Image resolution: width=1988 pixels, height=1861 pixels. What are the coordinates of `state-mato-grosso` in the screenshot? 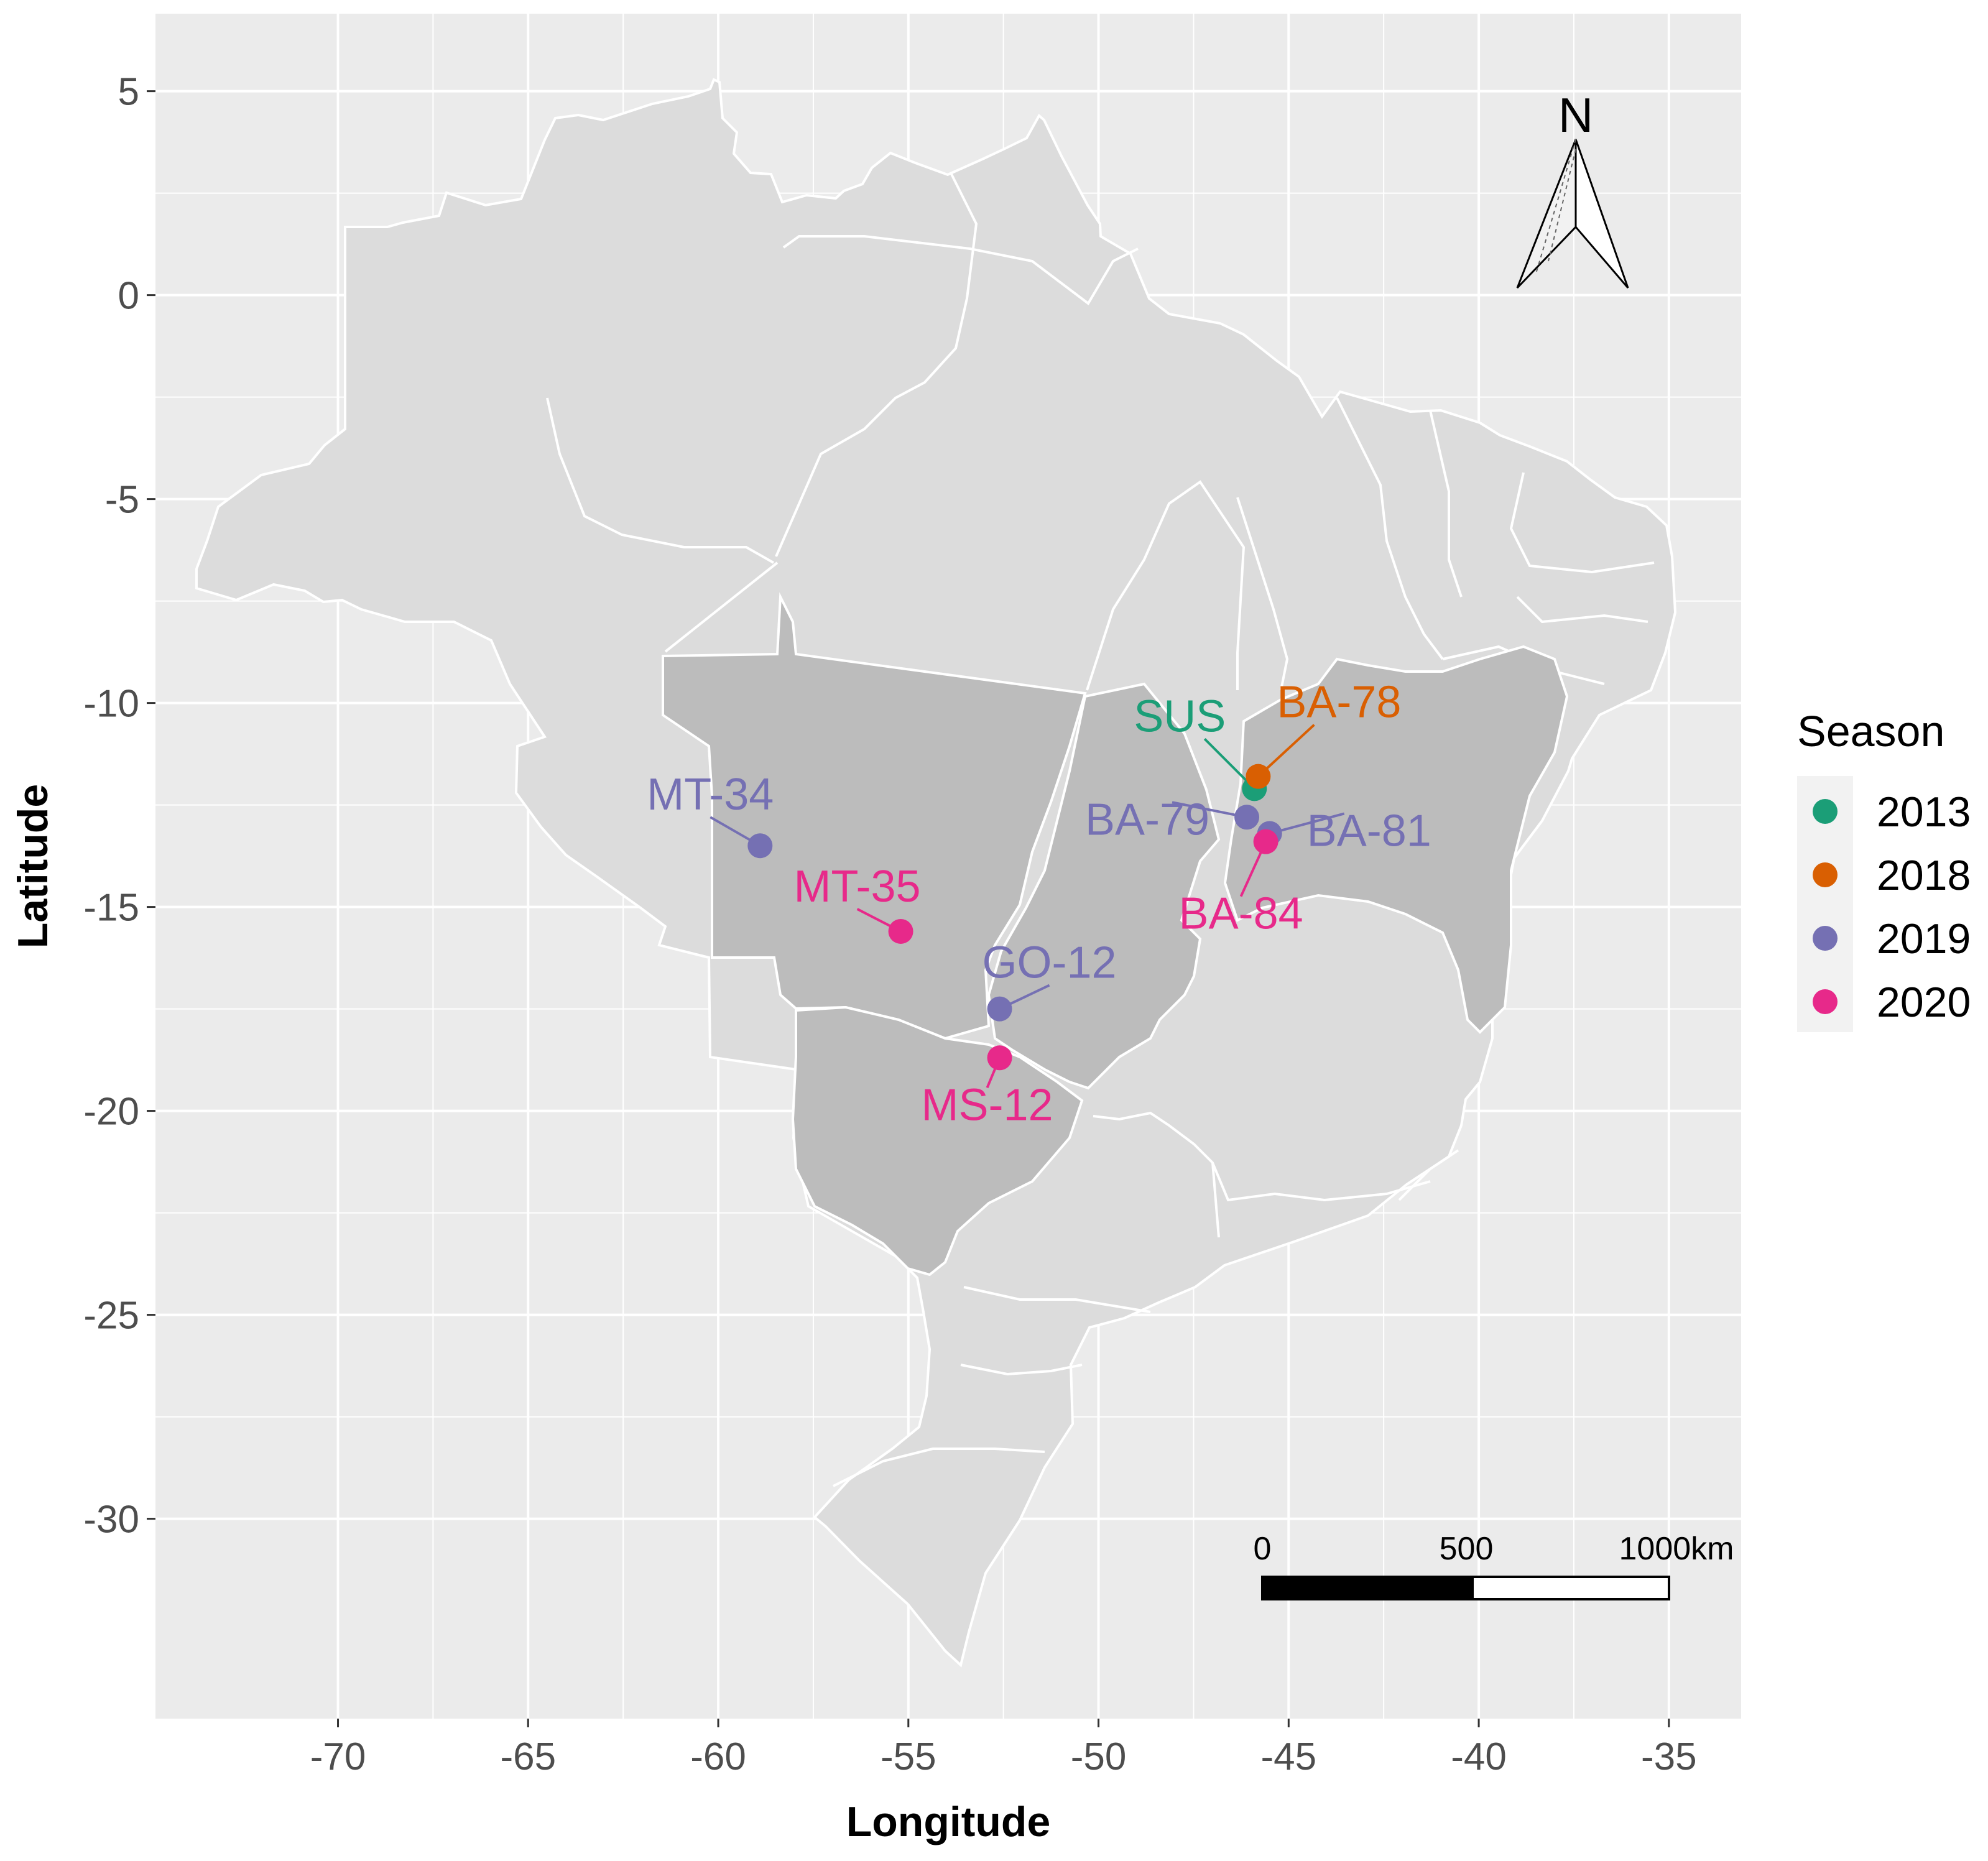 It's located at (874, 816).